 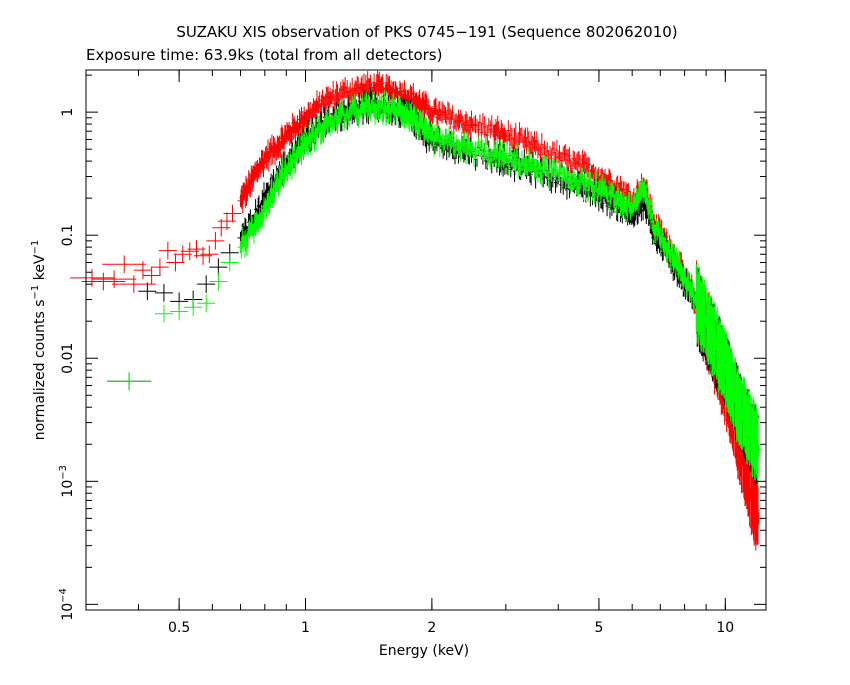 I want to click on y-tick-label-base: 0.01, so click(x=68, y=358).